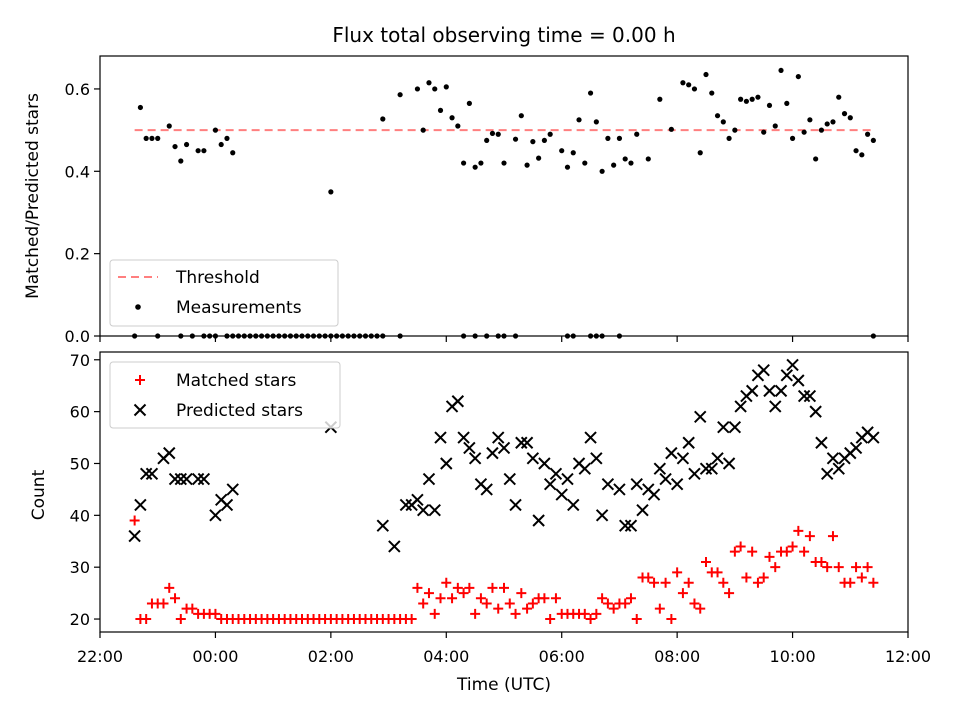 This screenshot has height=720, width=960. I want to click on ratio-y-tick-label: 0.4, so click(77, 171).